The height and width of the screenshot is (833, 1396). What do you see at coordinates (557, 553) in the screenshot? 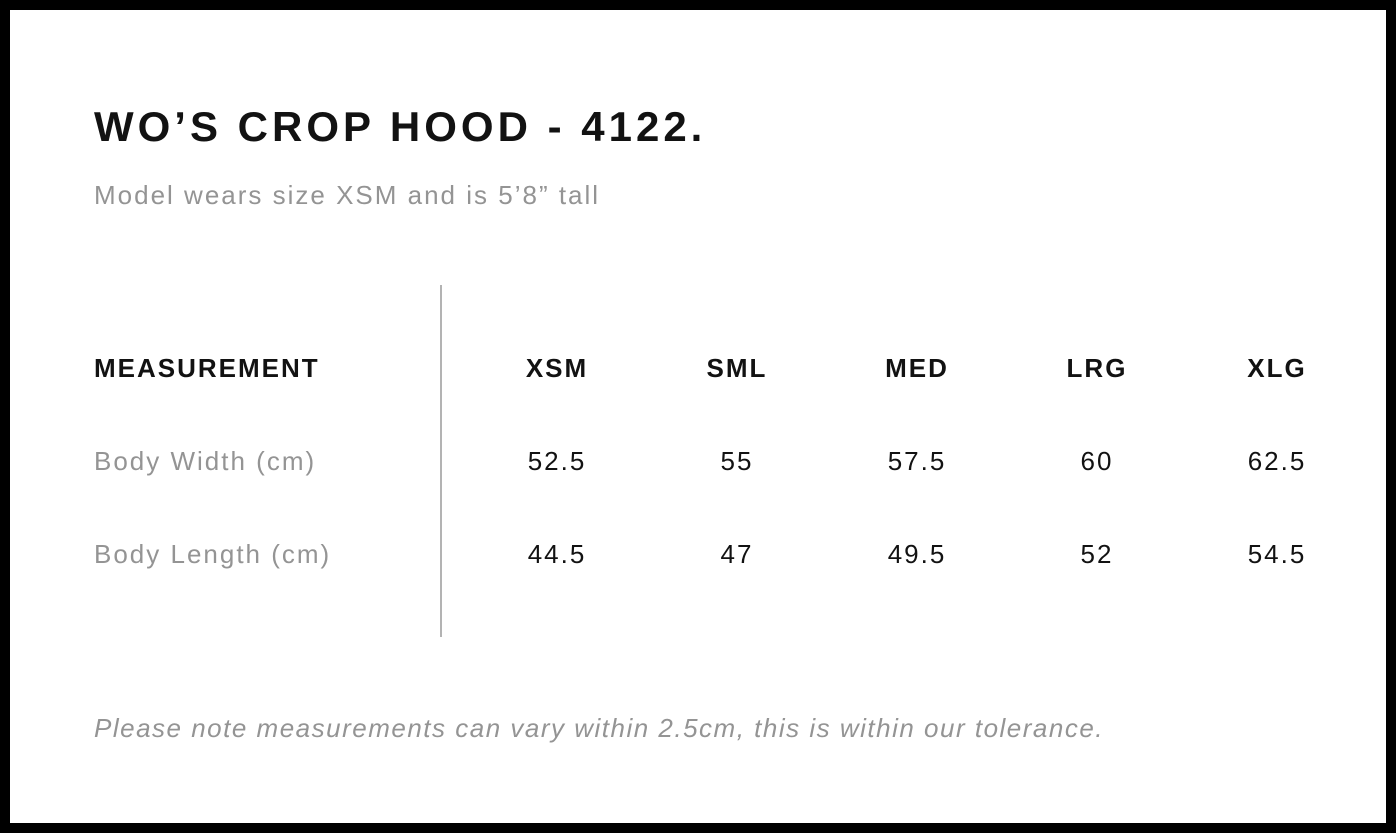
I see `cell-value: 44.5` at bounding box center [557, 553].